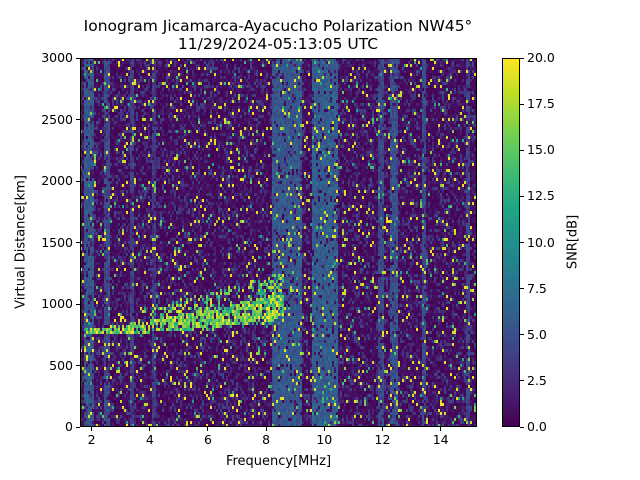 This screenshot has height=480, width=640. What do you see at coordinates (57, 180) in the screenshot?
I see `y-tick-label: 2000` at bounding box center [57, 180].